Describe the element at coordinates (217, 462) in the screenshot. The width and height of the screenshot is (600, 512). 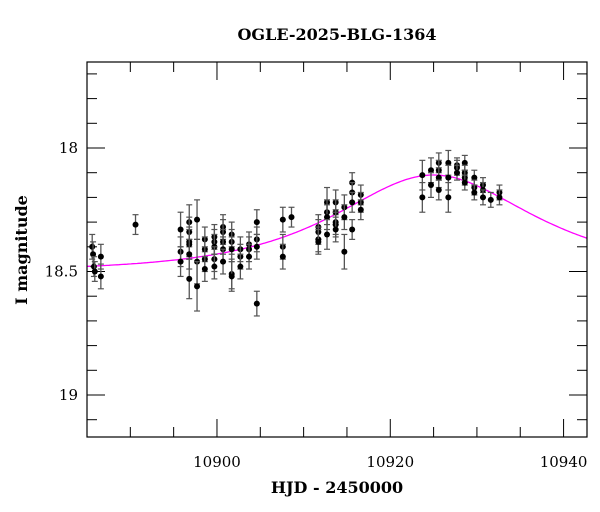
I see `x-tick-label: 10900` at that location.